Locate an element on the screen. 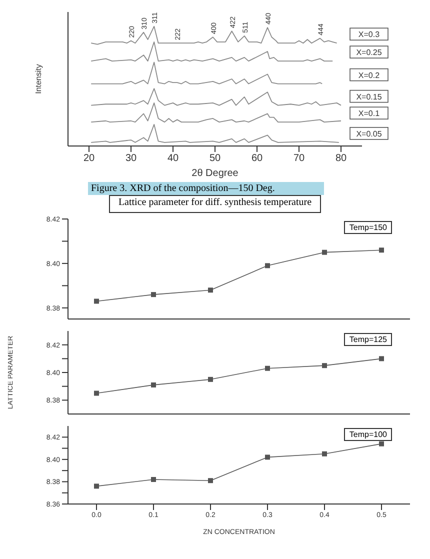  x-tick-label: 50 is located at coordinates (215, 158).